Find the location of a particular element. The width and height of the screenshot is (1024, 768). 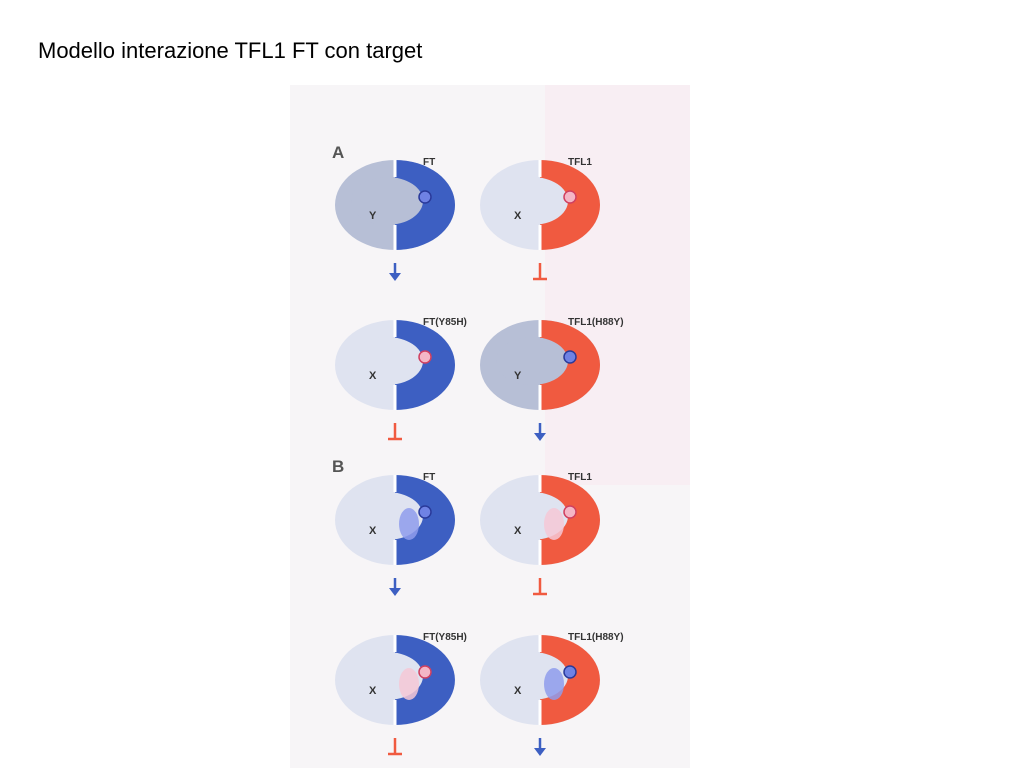

panel-label: A is located at coordinates (338, 152).